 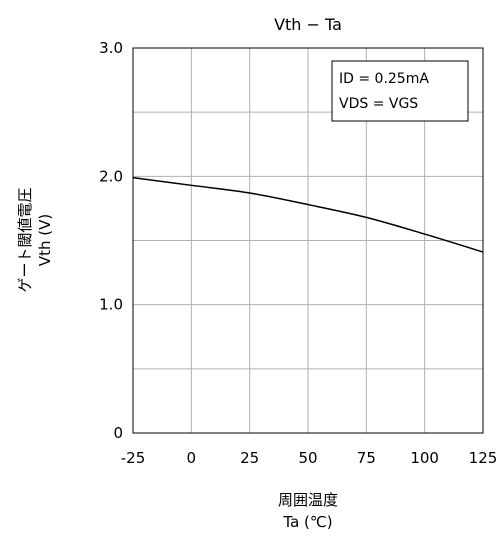 I want to click on x-tick-label: 0, so click(x=192, y=458).